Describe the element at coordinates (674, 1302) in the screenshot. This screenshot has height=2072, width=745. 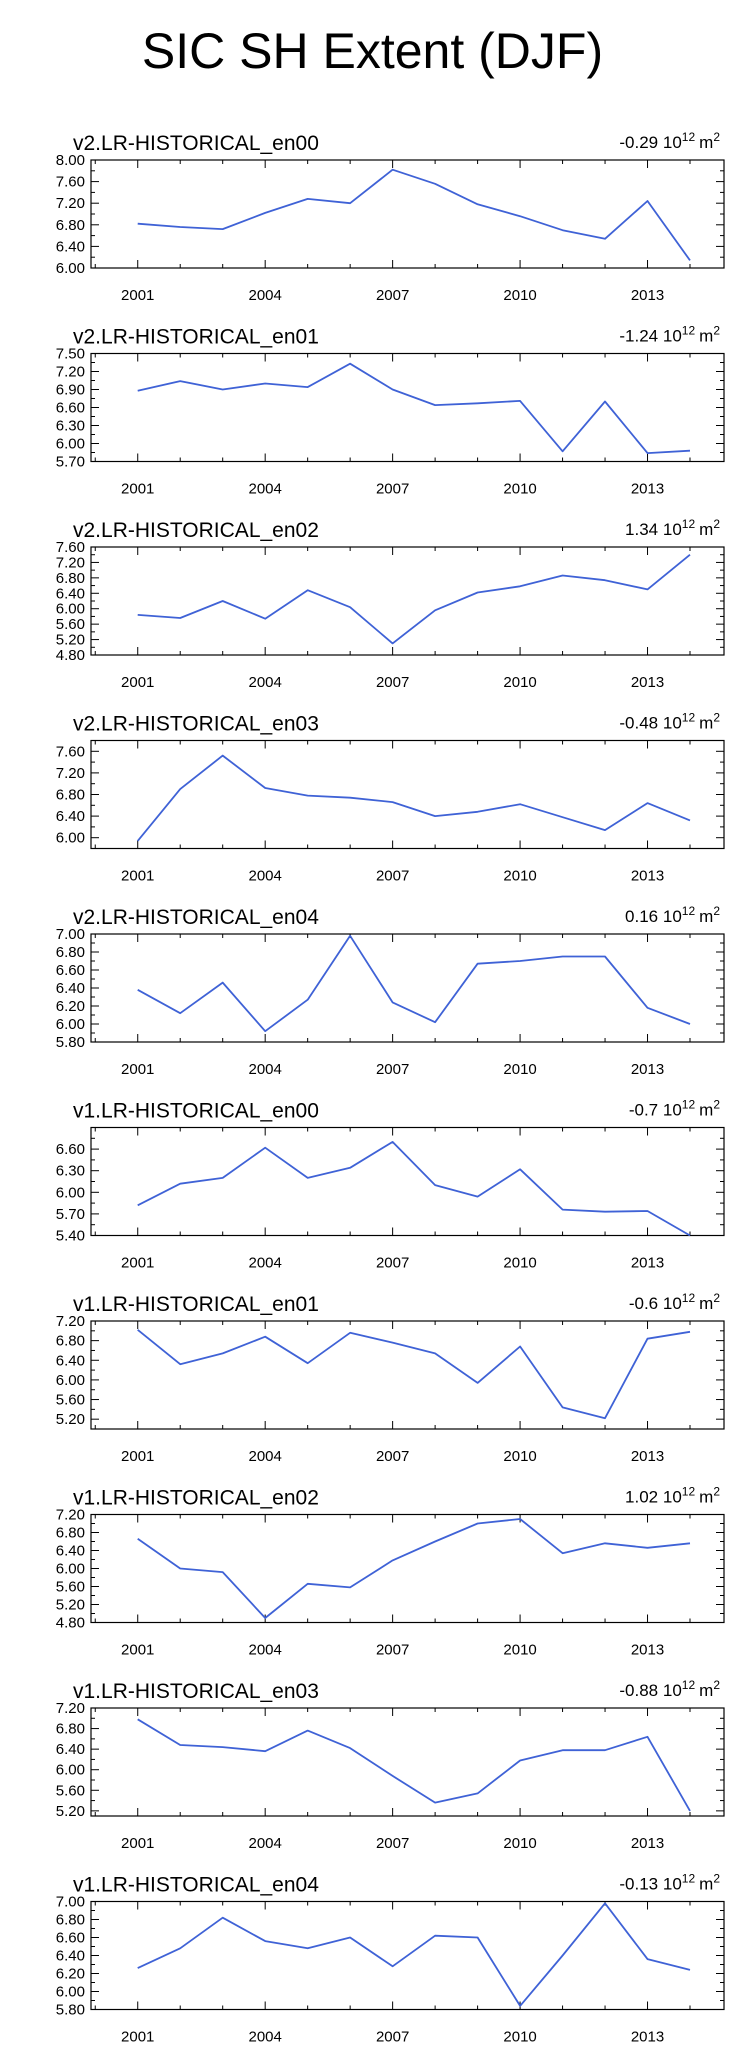
I see `trend-label: -0.6 1012 m2` at that location.